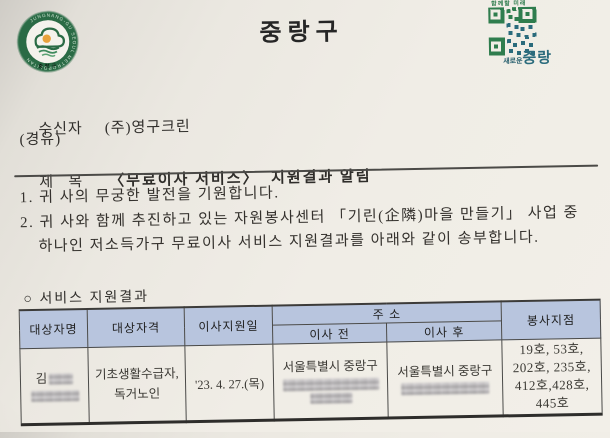 This screenshot has height=438, width=610. What do you see at coordinates (137, 394) in the screenshot?
I see `qualification-line2: 독거노인` at bounding box center [137, 394].